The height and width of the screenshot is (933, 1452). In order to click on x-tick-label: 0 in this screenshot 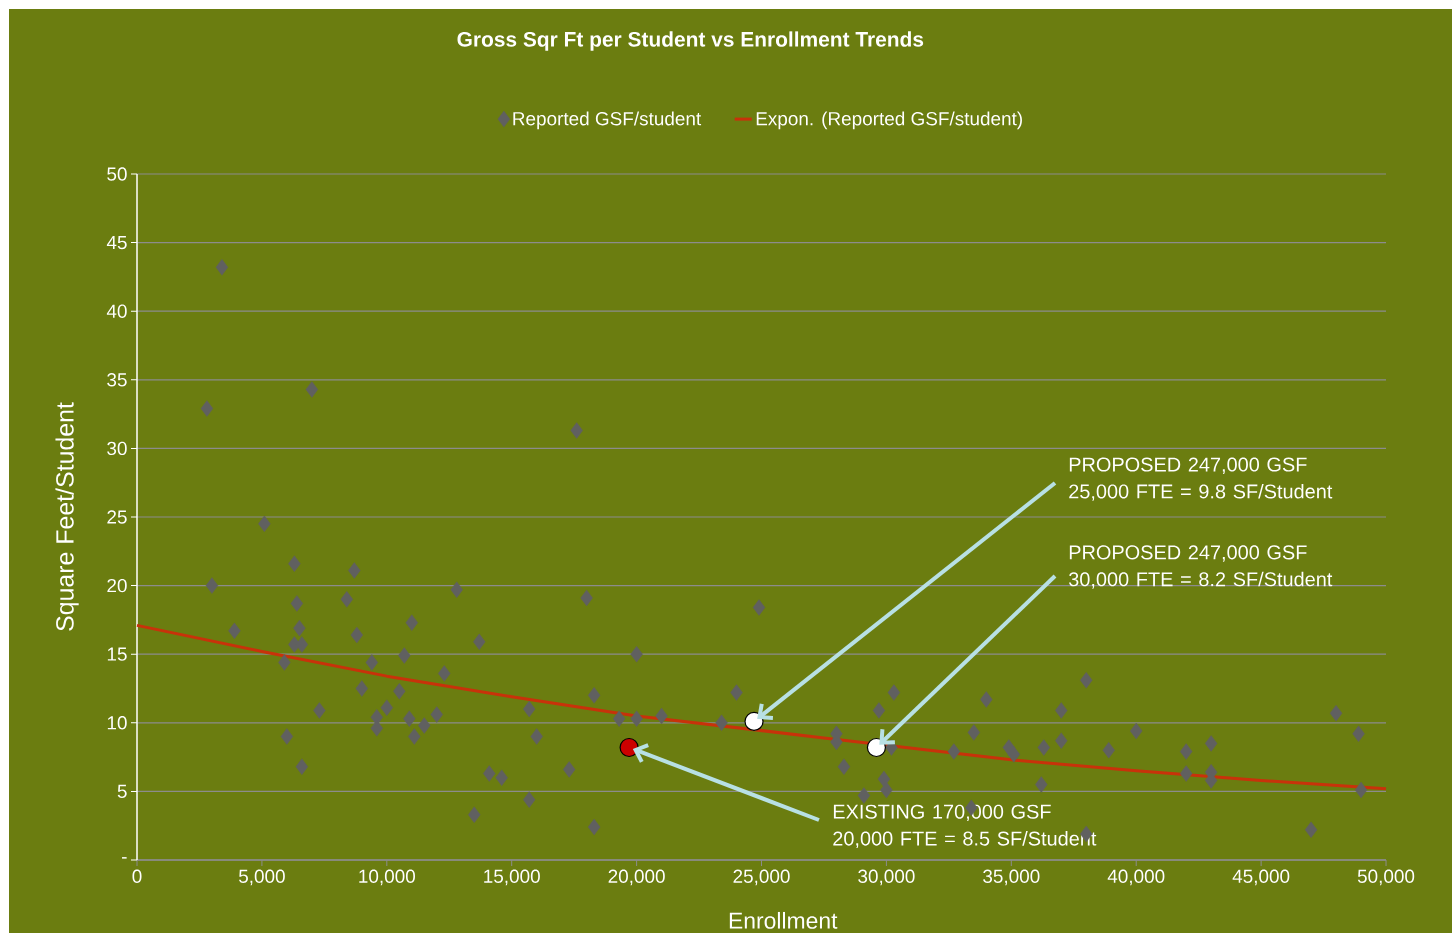, I will do `click(137, 876)`.